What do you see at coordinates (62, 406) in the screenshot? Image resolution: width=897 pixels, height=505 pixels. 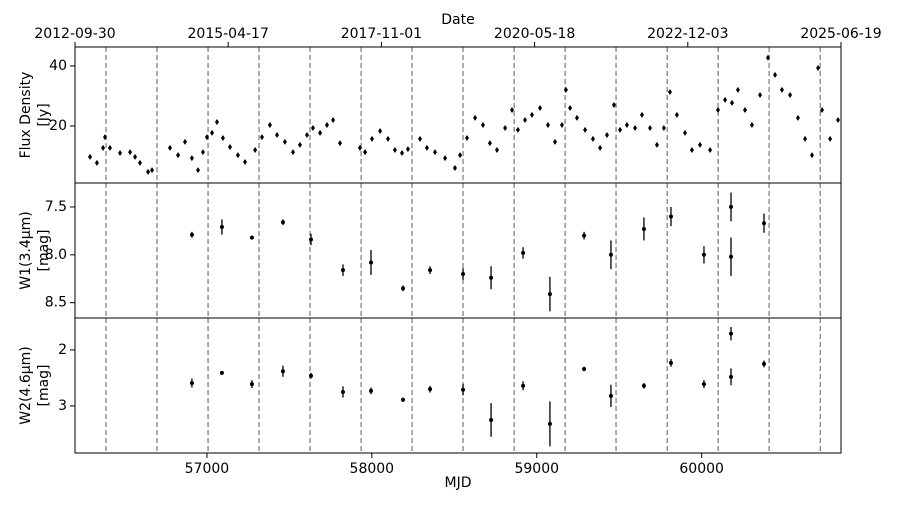 I see `y-tick-label: 3` at bounding box center [62, 406].